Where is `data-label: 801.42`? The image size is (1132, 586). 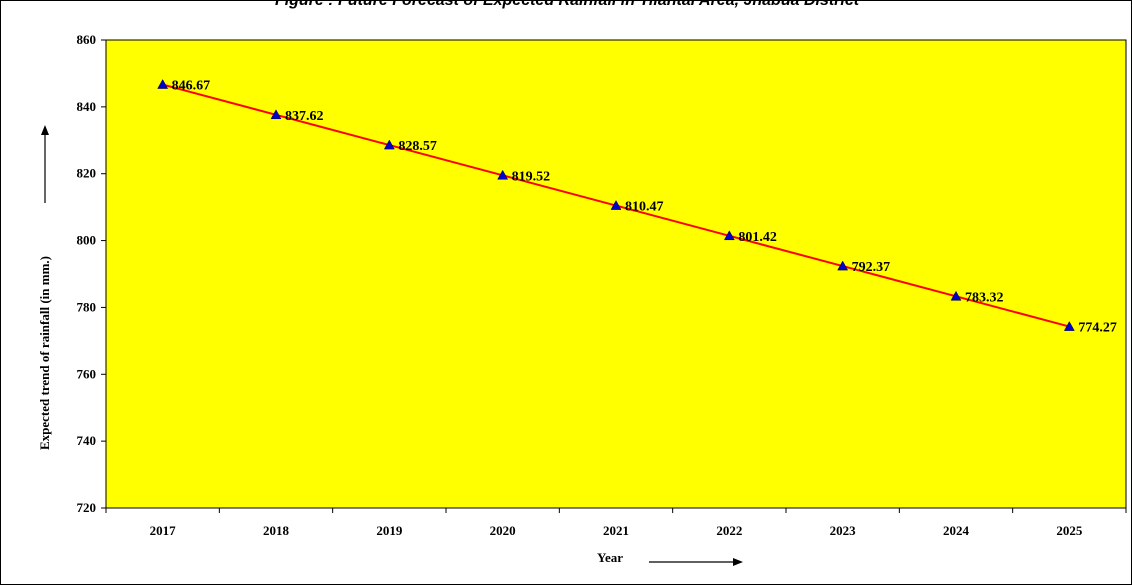 data-label: 801.42 is located at coordinates (757, 237).